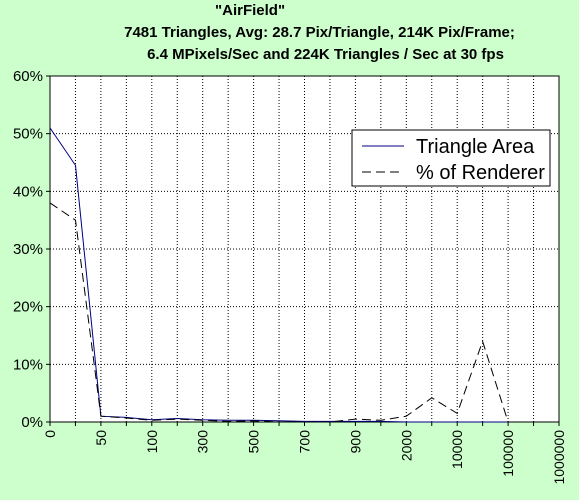 The height and width of the screenshot is (500, 579). I want to click on x-tick-label: 700, so click(305, 442).